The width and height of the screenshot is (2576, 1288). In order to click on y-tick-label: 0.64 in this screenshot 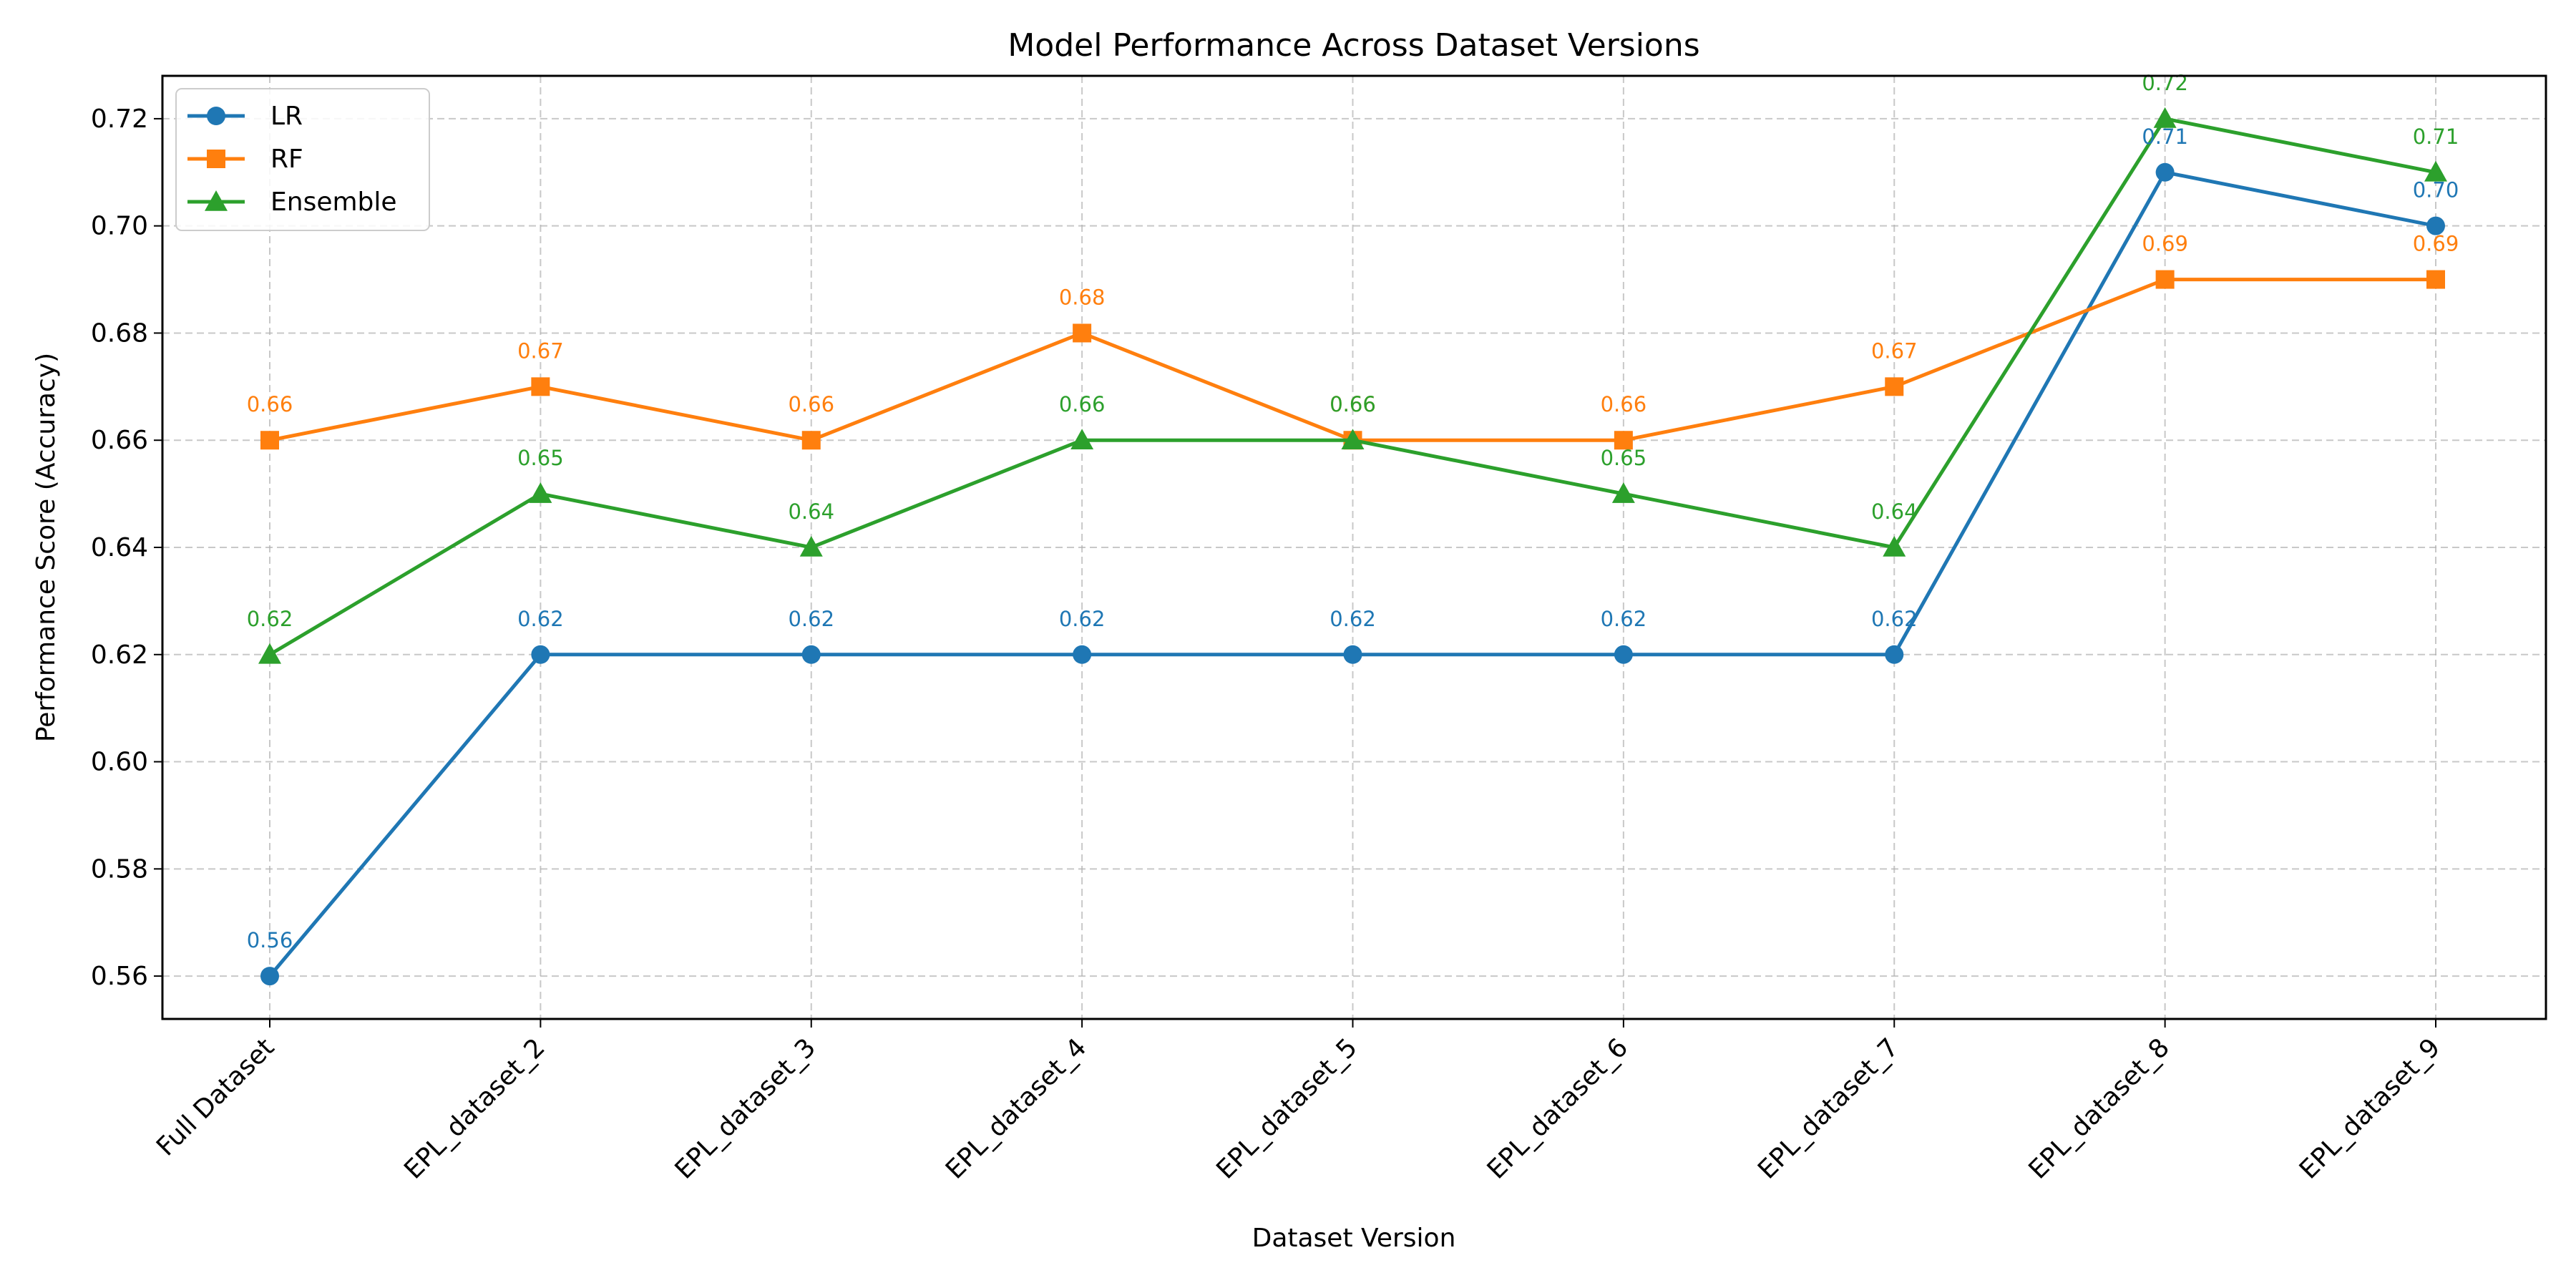, I will do `click(119, 547)`.